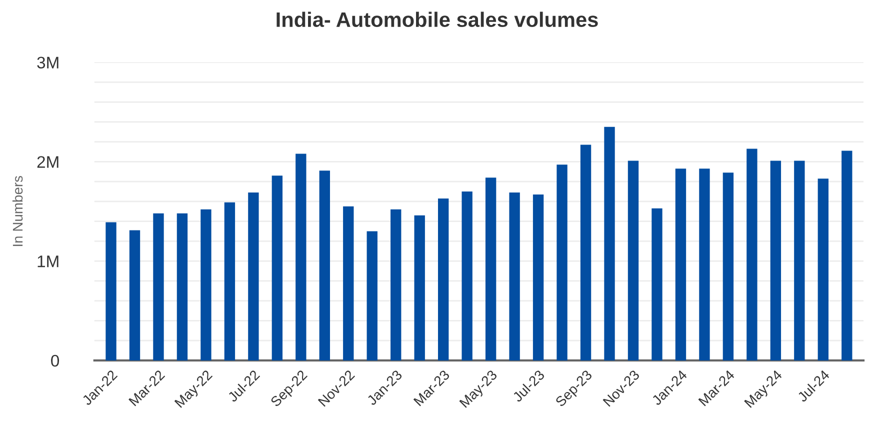  What do you see at coordinates (47, 62) in the screenshot?
I see `y-tick-label: 3M` at bounding box center [47, 62].